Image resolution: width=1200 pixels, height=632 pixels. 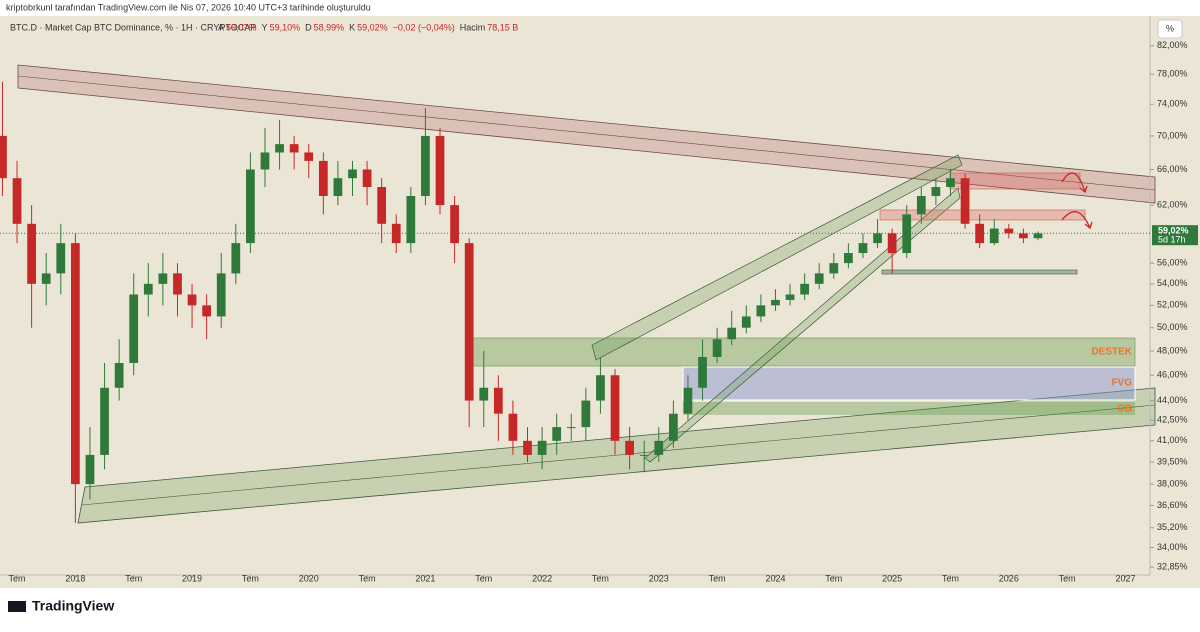 I want to click on volume-label: Hacim, so click(x=473, y=27).